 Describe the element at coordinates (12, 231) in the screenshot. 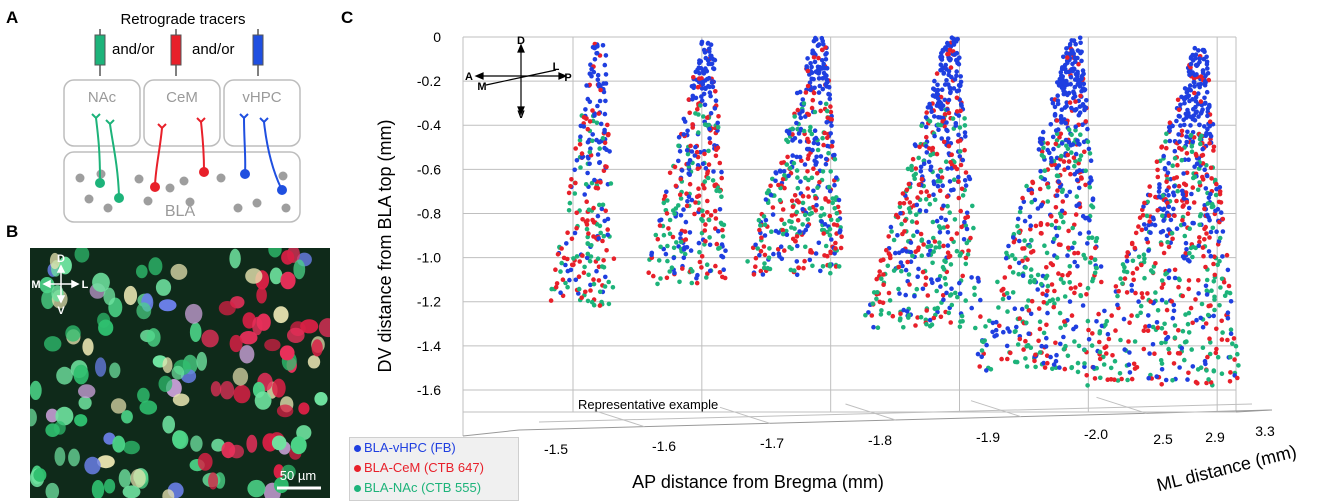

I see `panel-b-label: B` at that location.